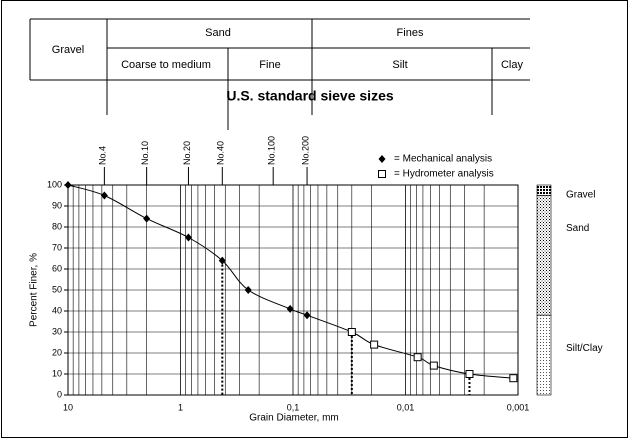 This screenshot has height=439, width=630. Describe the element at coordinates (293, 407) in the screenshot. I see `x-tick-label: 0,1` at that location.